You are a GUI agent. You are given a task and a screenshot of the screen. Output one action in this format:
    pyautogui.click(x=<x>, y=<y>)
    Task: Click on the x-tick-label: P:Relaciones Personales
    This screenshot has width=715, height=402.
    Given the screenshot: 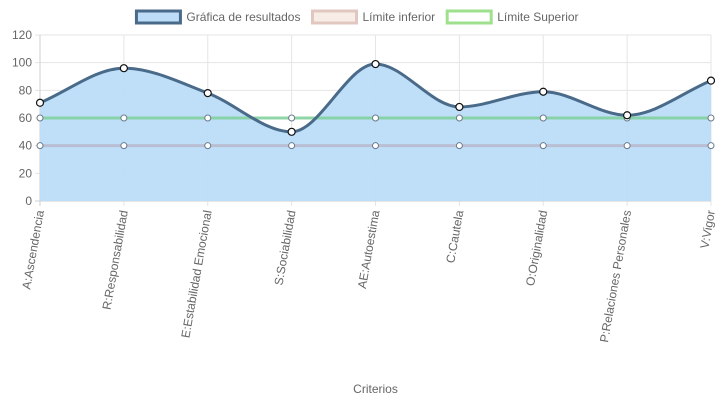 What is the action you would take?
    pyautogui.click(x=615, y=276)
    